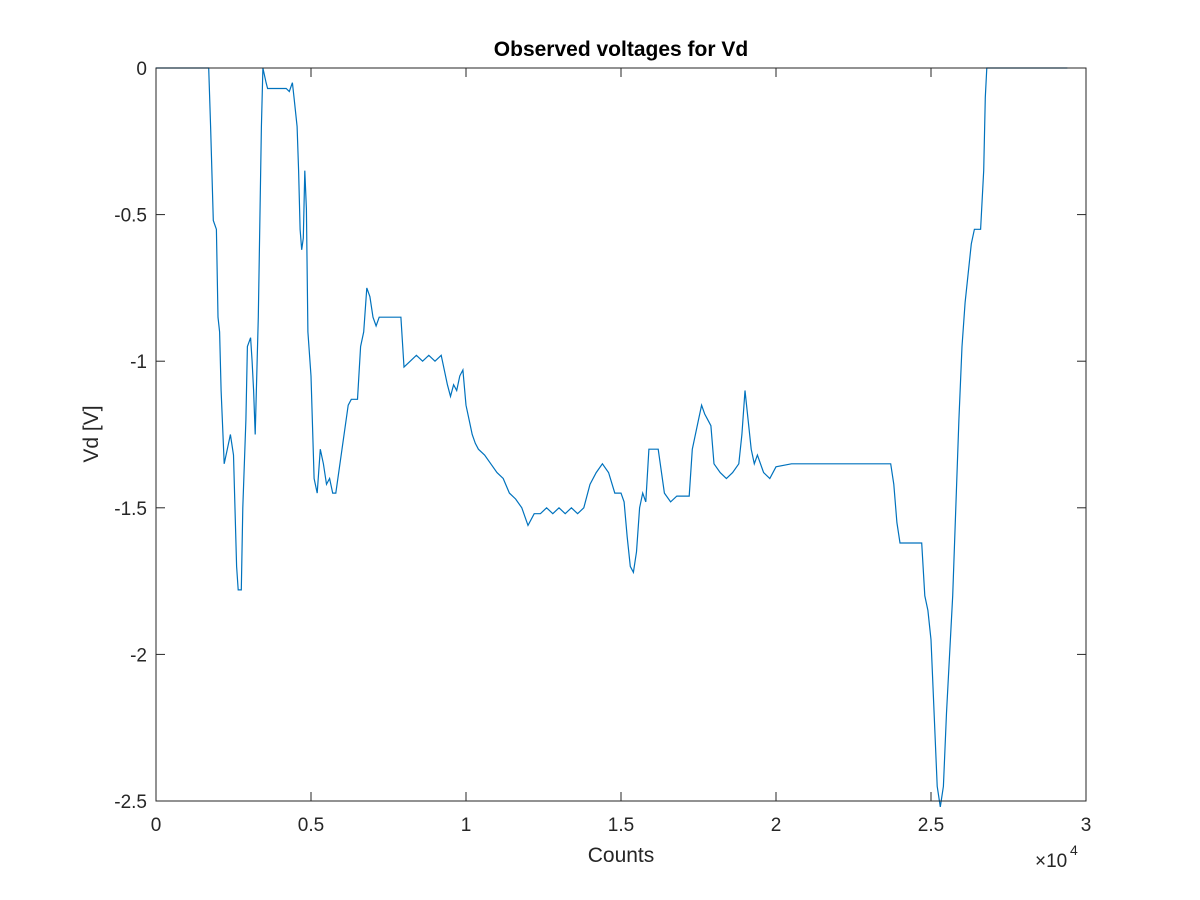  I want to click on y-tick-label: -2.5, so click(130, 802).